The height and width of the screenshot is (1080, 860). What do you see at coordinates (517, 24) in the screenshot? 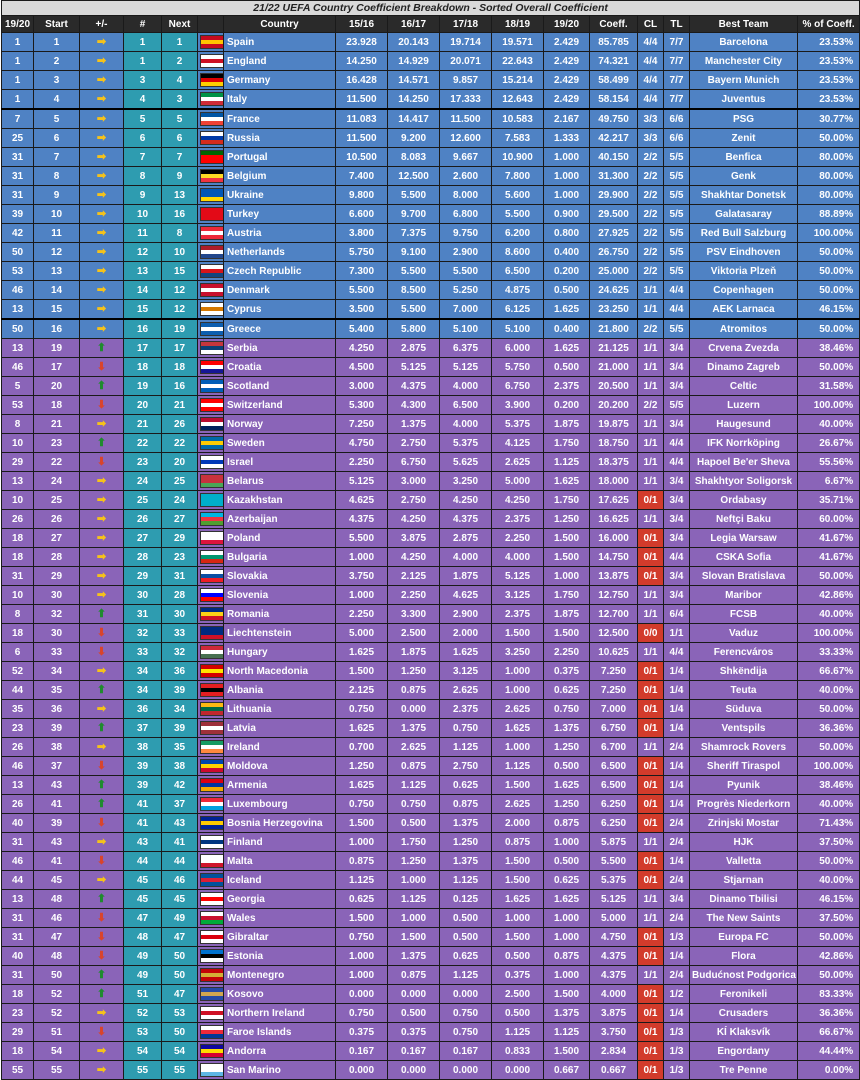
I see `header-col-1819: 18/19` at bounding box center [517, 24].